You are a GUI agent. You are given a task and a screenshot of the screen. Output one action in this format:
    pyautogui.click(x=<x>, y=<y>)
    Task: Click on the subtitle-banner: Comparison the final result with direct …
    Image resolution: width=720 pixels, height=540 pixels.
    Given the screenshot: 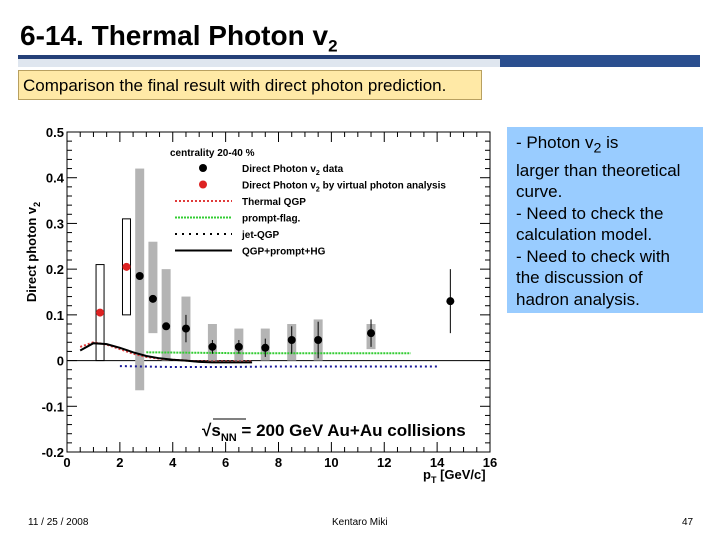 What is the action you would take?
    pyautogui.click(x=250, y=85)
    